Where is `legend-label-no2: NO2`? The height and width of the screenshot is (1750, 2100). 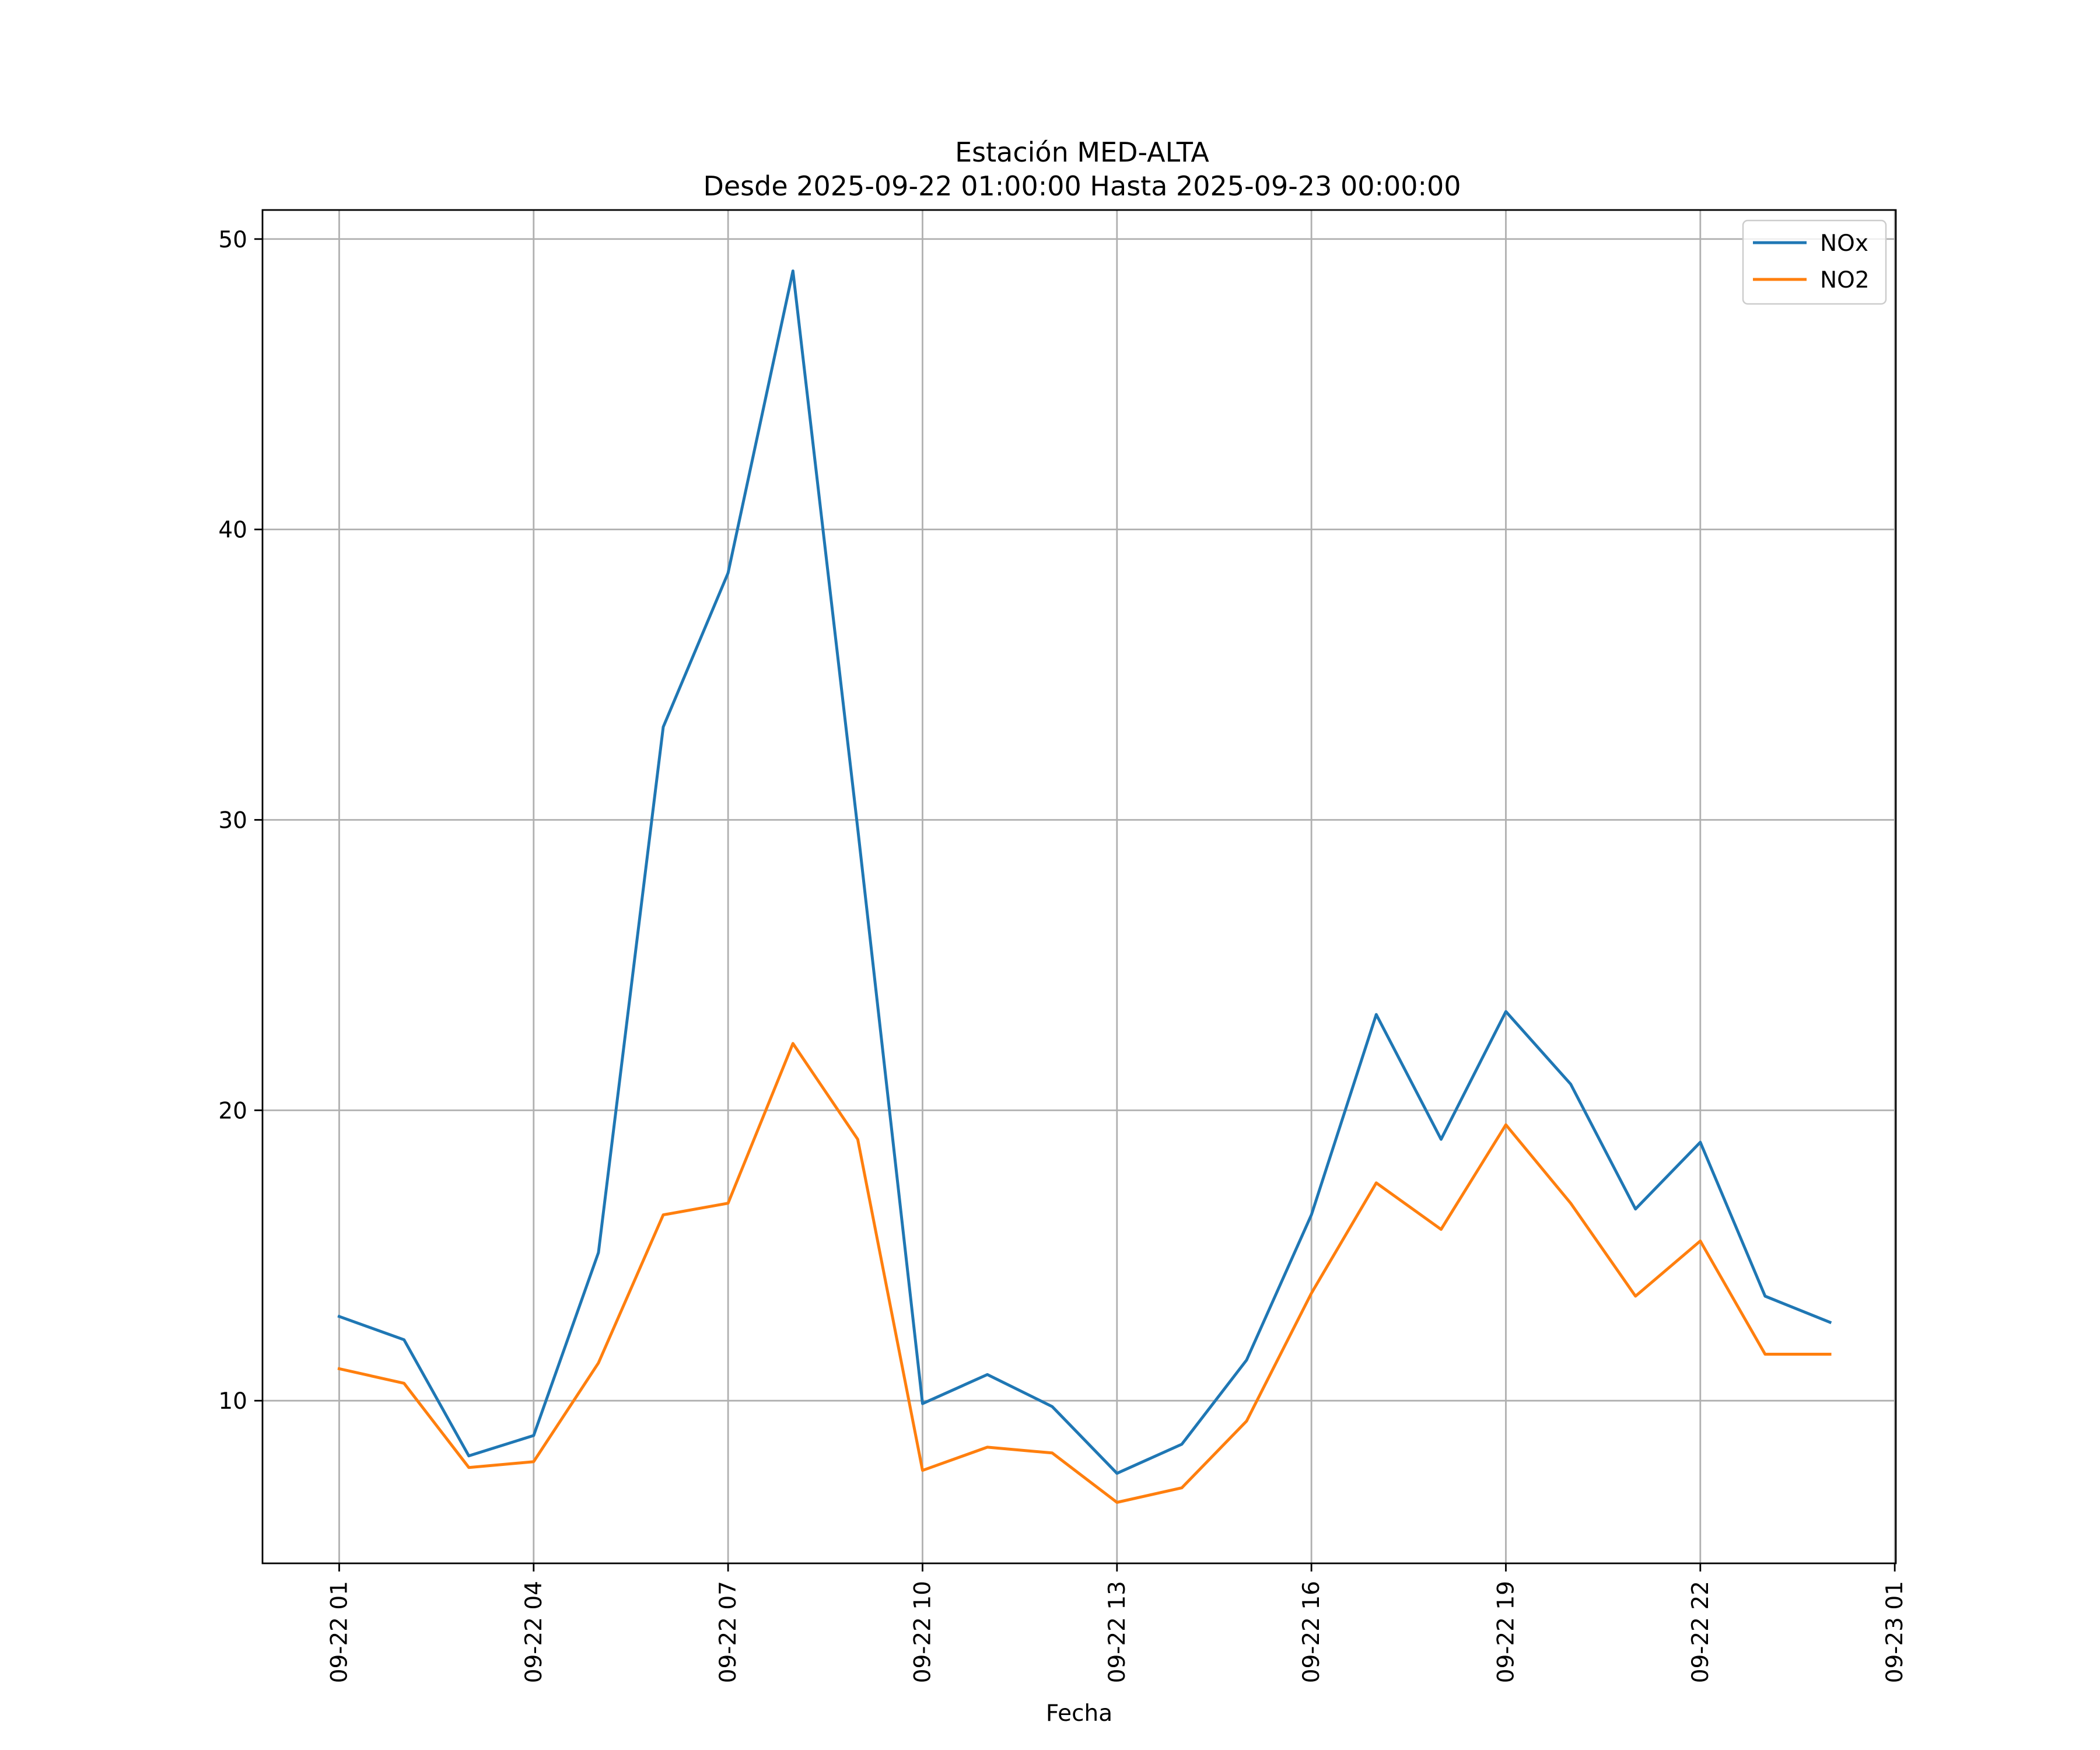 legend-label-no2: NO2 is located at coordinates (1845, 280).